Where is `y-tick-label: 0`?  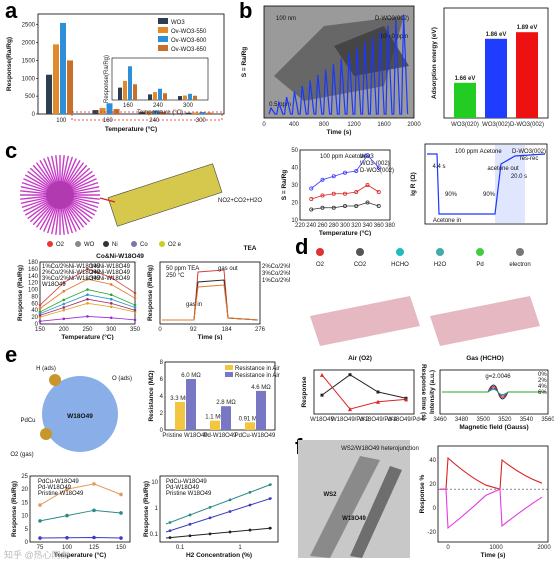 y-tick-label: 0 is located at coordinates (34, 115).